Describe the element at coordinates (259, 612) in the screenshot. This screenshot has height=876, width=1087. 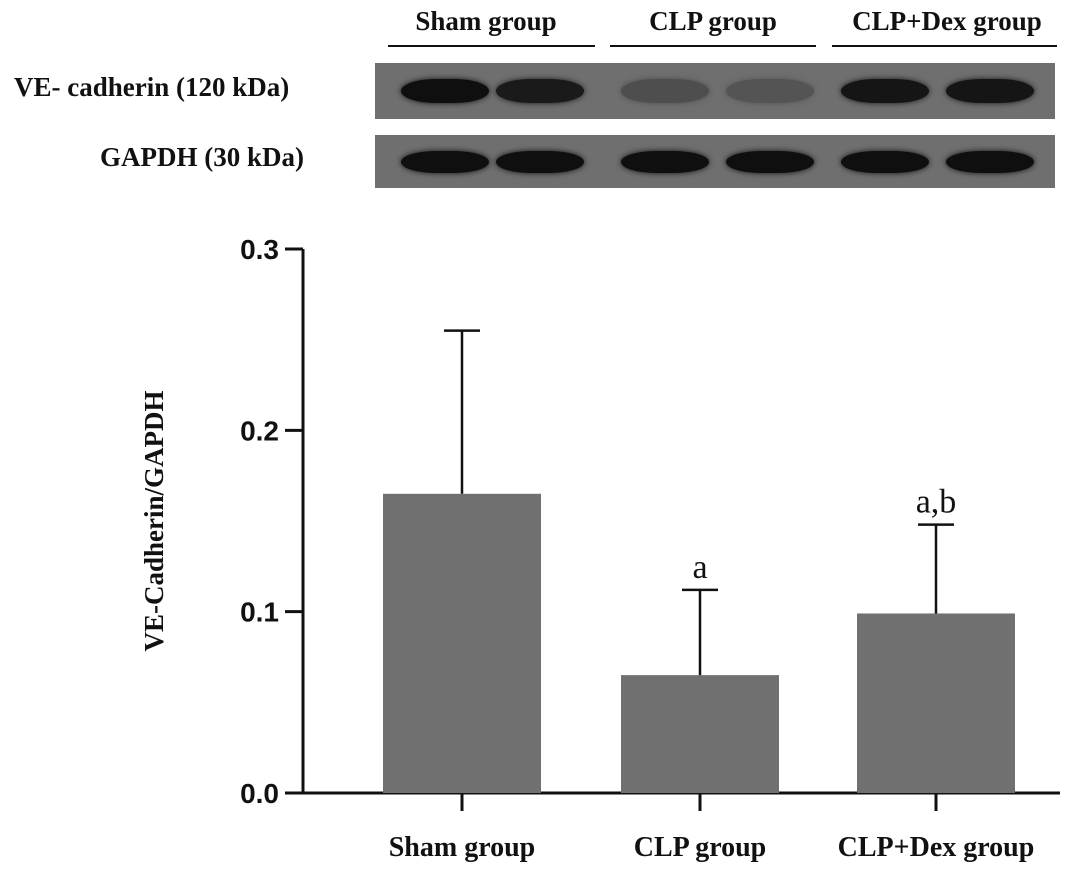
I see `y-tick-label: 0.1` at that location.